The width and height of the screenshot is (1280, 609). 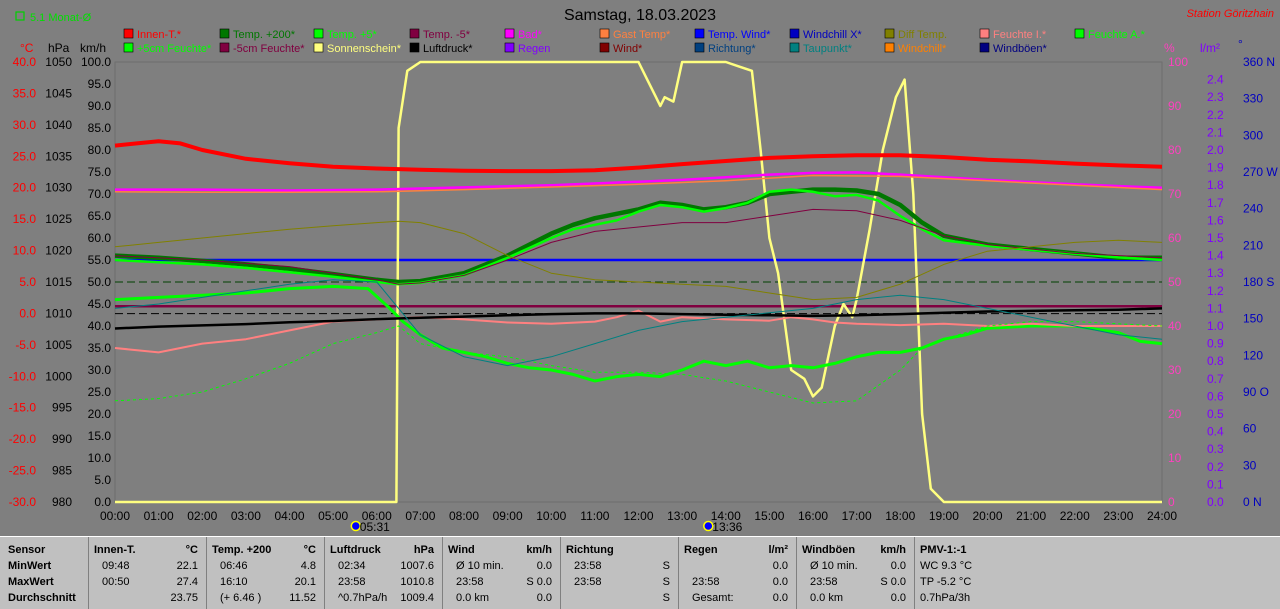 What do you see at coordinates (539, 550) in the screenshot?
I see `stats-block-unit-3: km/h` at bounding box center [539, 550].